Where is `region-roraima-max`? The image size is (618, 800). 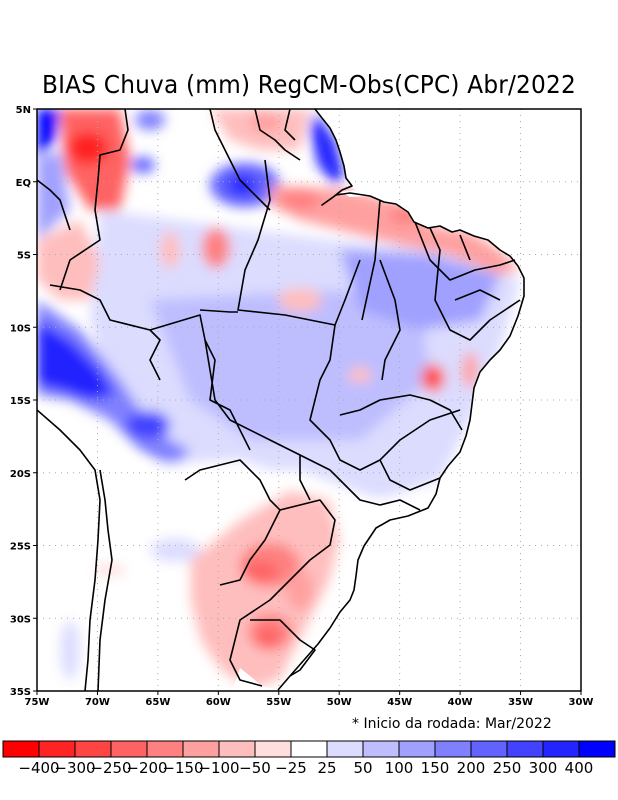 region-roraima-max is located at coordinates (88, 148).